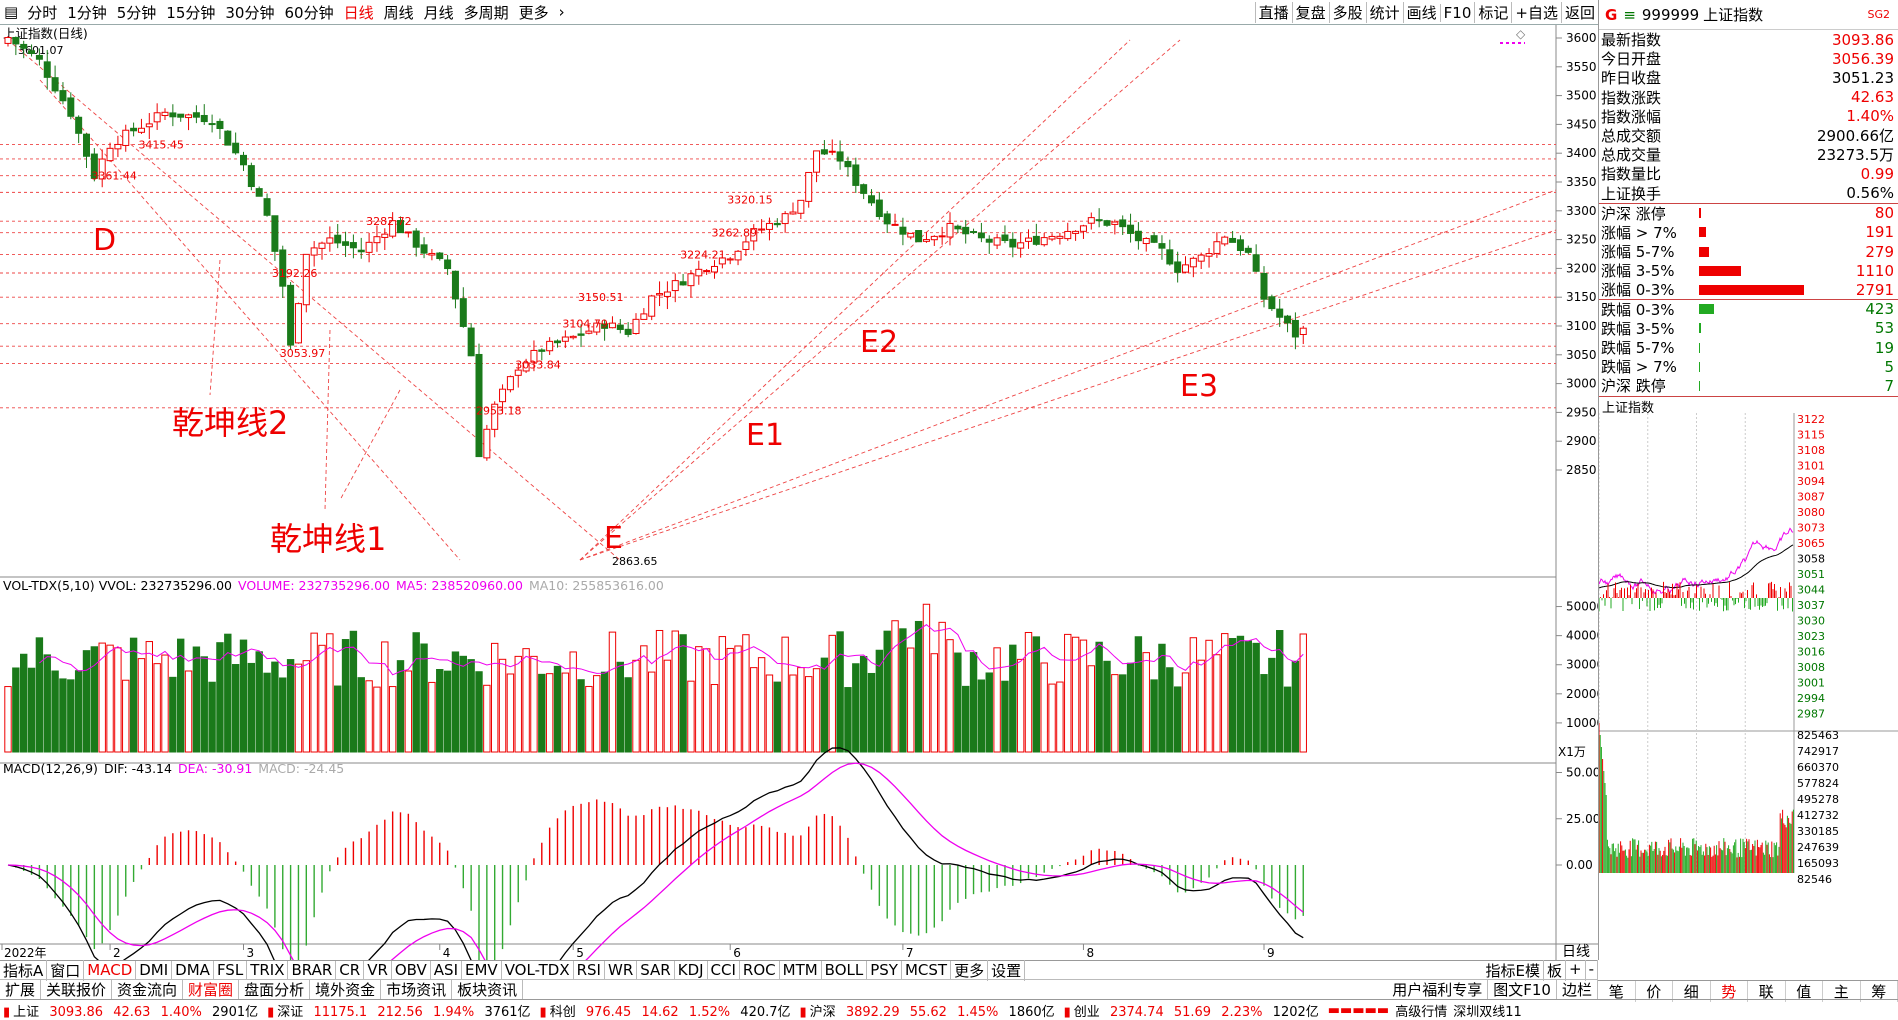  Describe the element at coordinates (1767, 991) in the screenshot. I see `sidebar-tab-4: 联` at that location.